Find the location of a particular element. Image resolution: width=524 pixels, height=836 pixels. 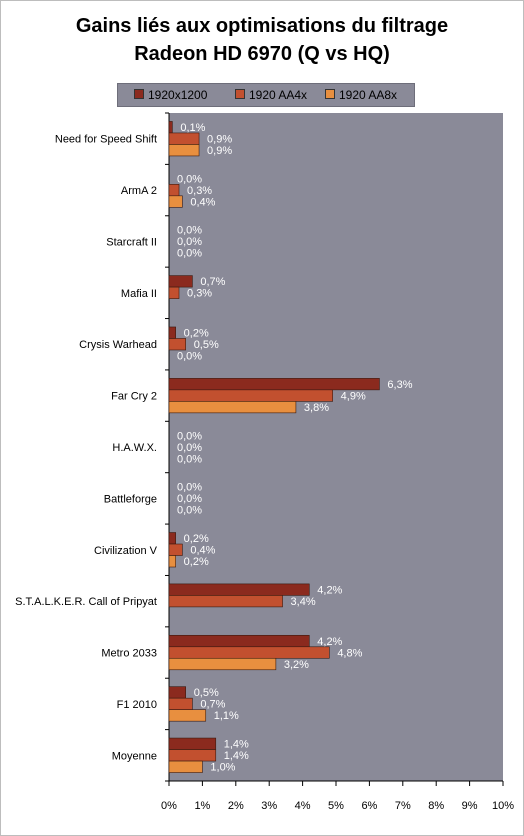

data-label: 3,8% is located at coordinates (316, 408).